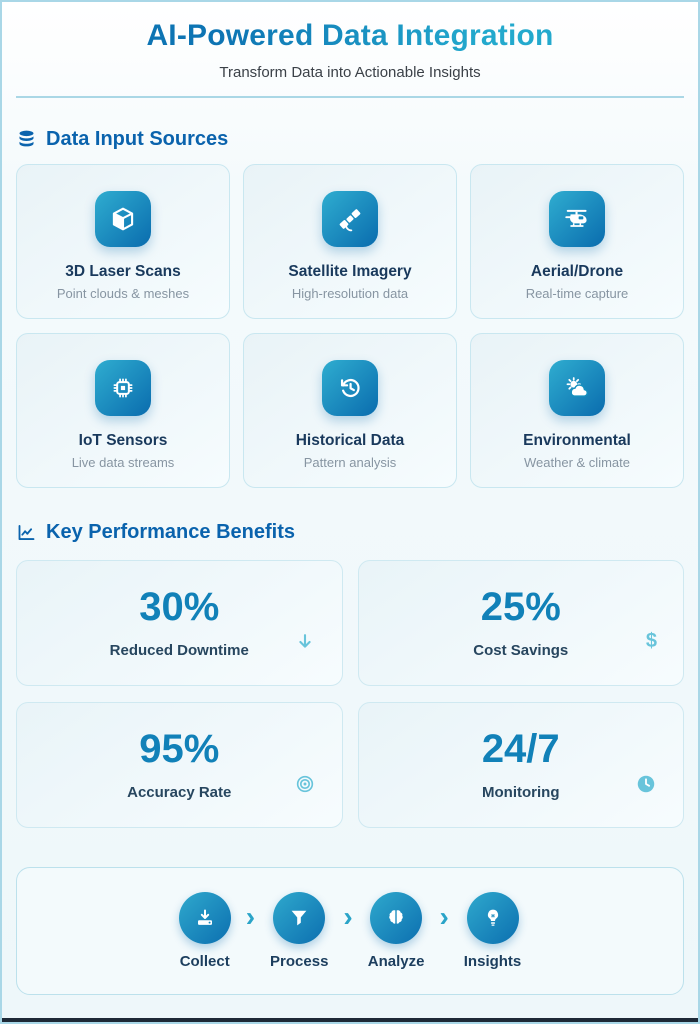 The height and width of the screenshot is (1024, 700). I want to click on satellite-icon, so click(350, 219).